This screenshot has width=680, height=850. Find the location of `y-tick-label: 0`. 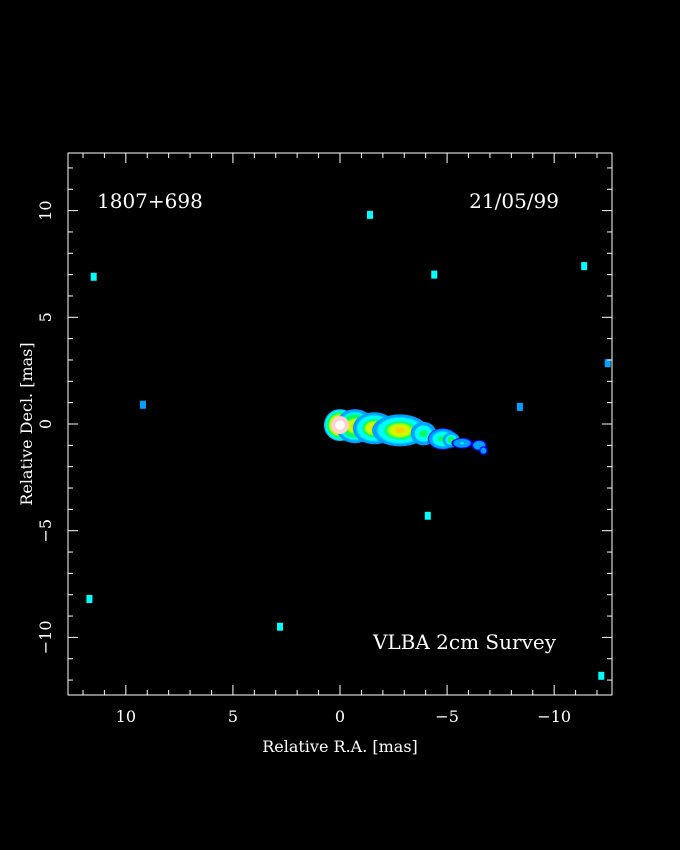

y-tick-label: 0 is located at coordinates (45, 424).